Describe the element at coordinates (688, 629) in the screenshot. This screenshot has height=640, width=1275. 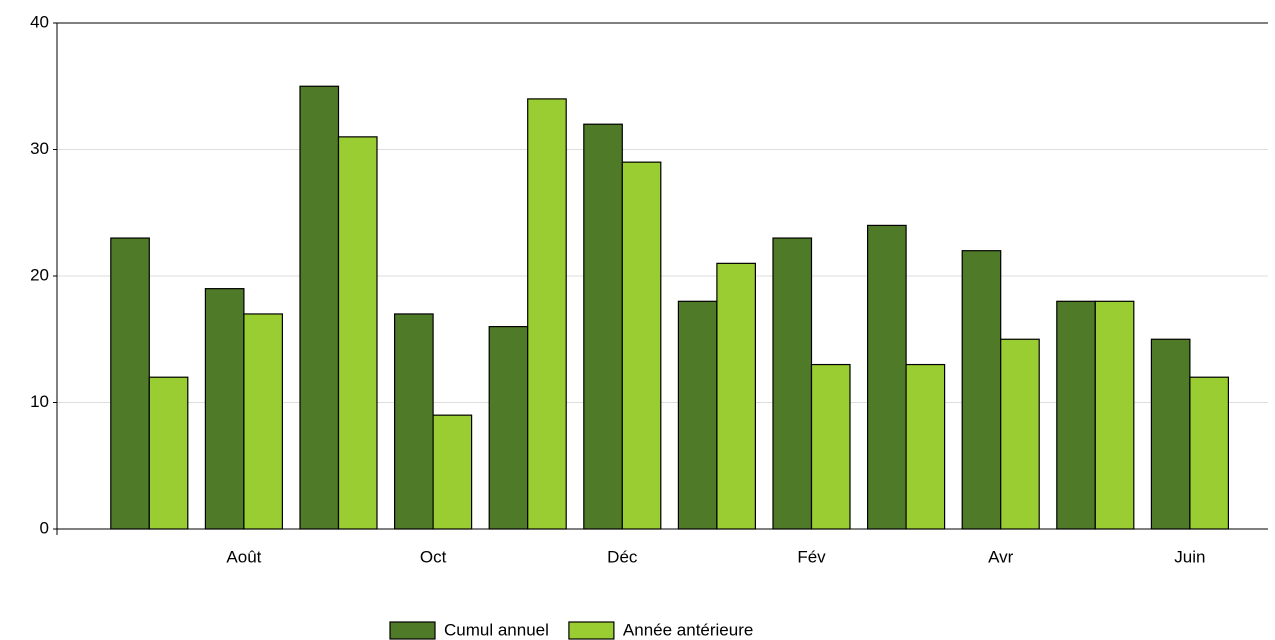
I see `legend-label: Année antérieure` at that location.